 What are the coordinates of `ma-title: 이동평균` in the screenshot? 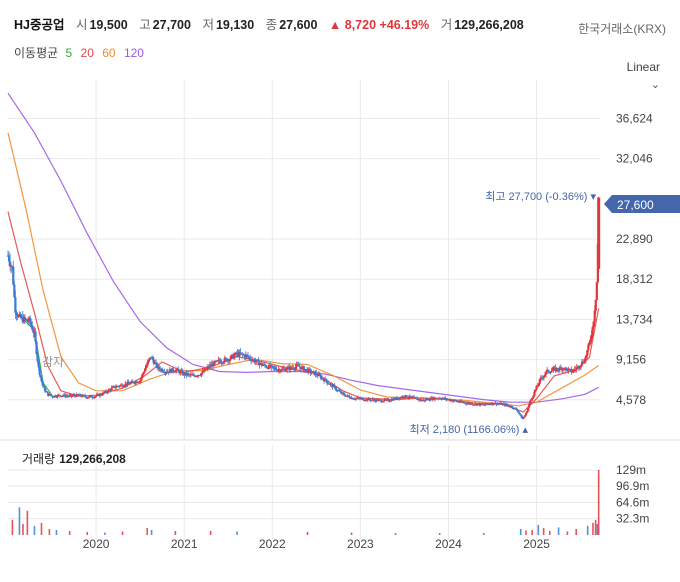 It's located at (36, 53).